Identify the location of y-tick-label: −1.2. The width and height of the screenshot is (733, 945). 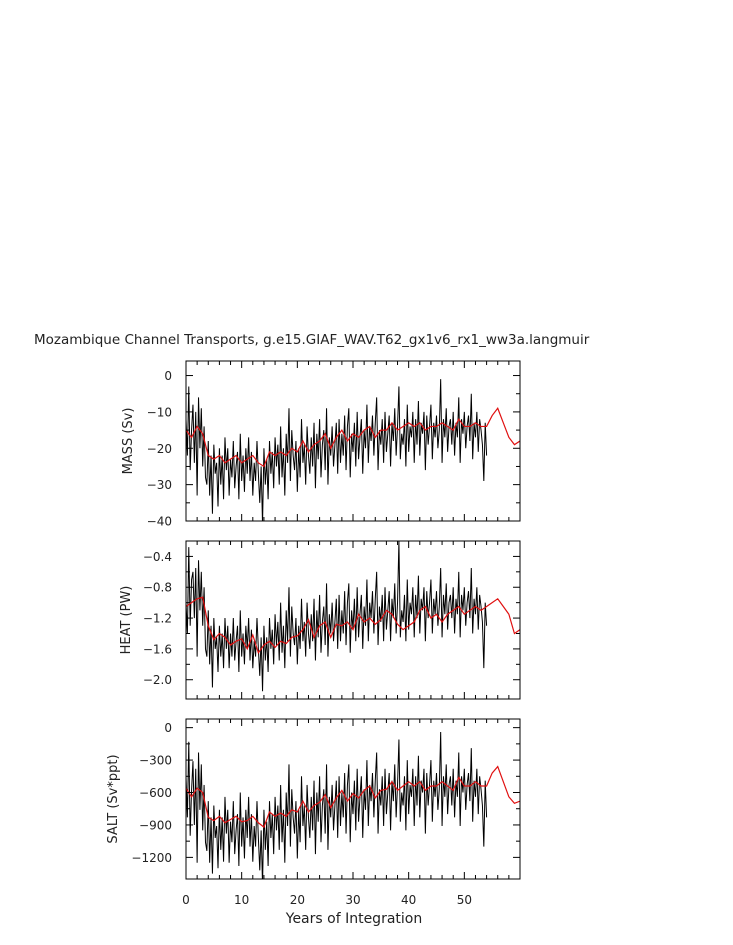
(157, 619).